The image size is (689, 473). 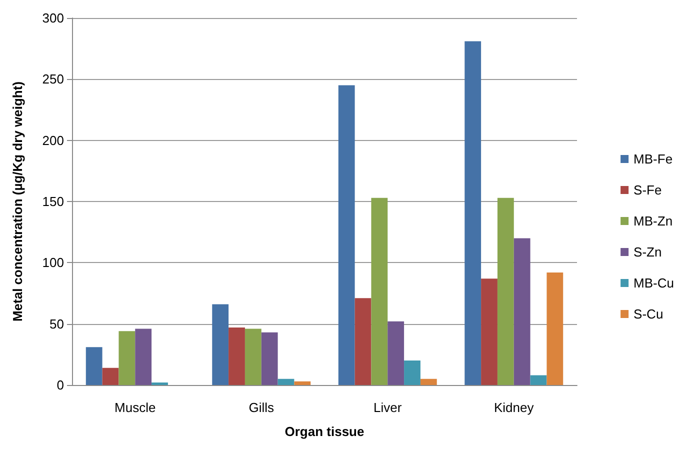 I want to click on x-tick-label: Liver, so click(x=388, y=407).